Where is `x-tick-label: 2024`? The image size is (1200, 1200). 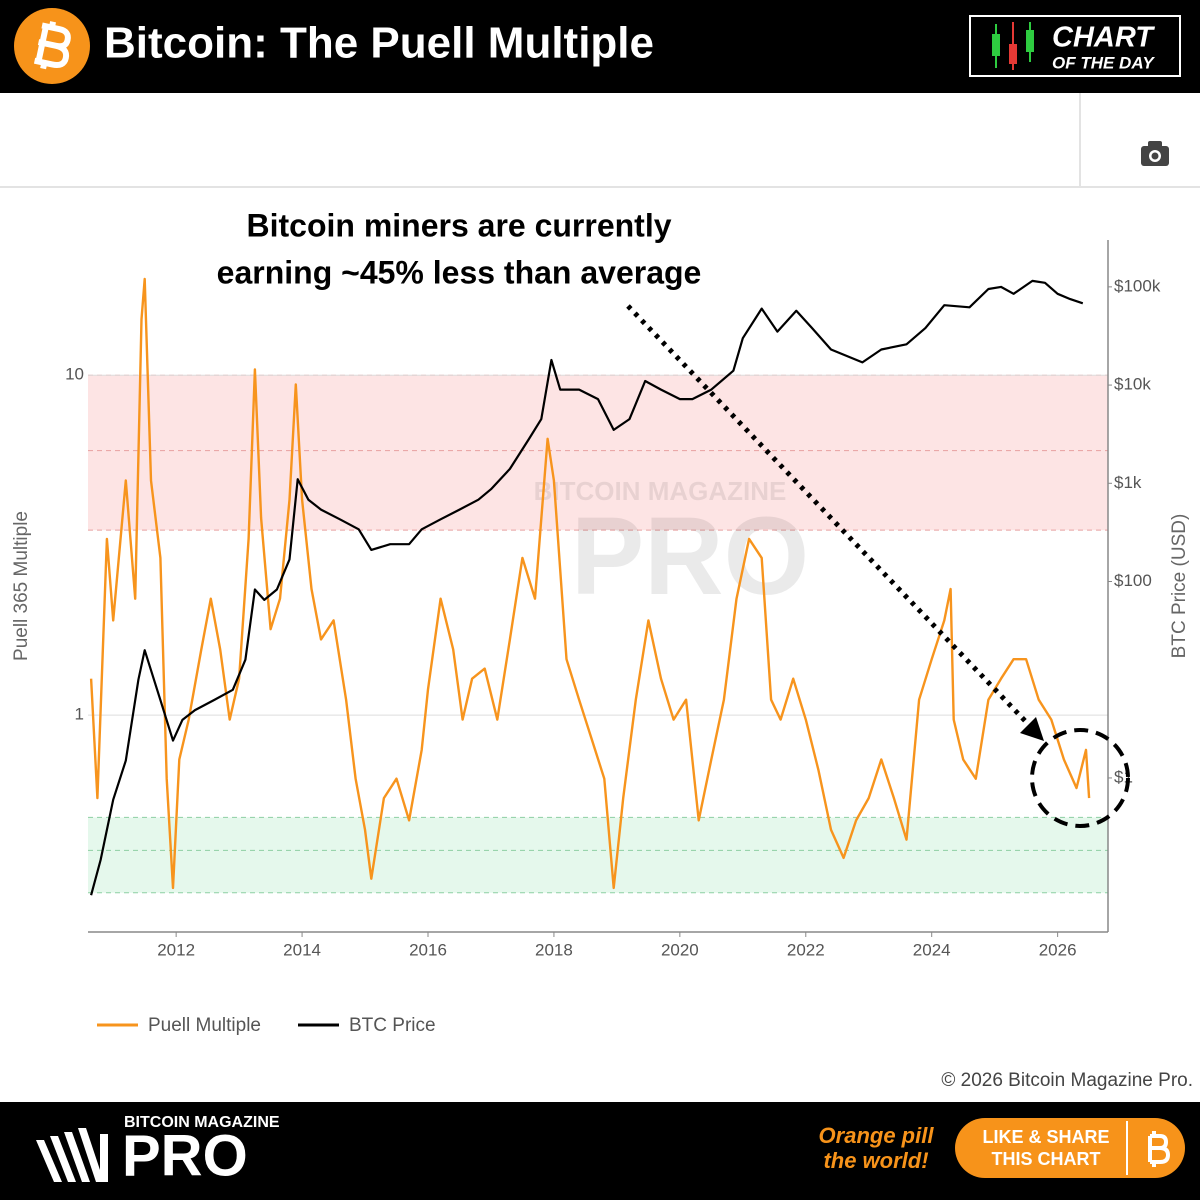
x-tick-label: 2024 is located at coordinates (932, 949).